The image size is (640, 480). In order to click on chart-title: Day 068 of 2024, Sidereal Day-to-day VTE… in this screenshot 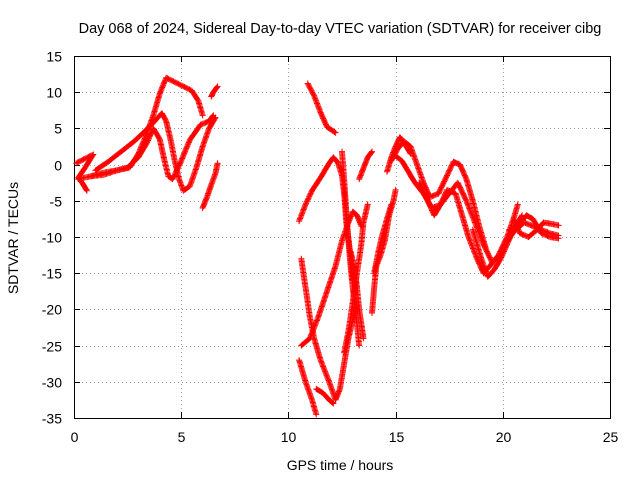, I will do `click(340, 29)`.